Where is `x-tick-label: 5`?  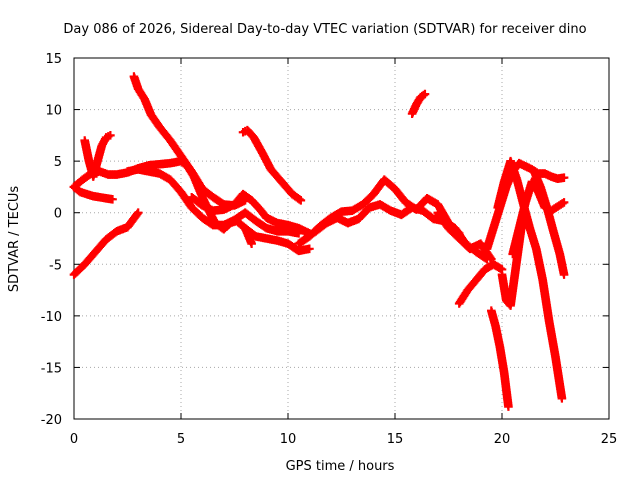 x-tick-label: 5 is located at coordinates (181, 439).